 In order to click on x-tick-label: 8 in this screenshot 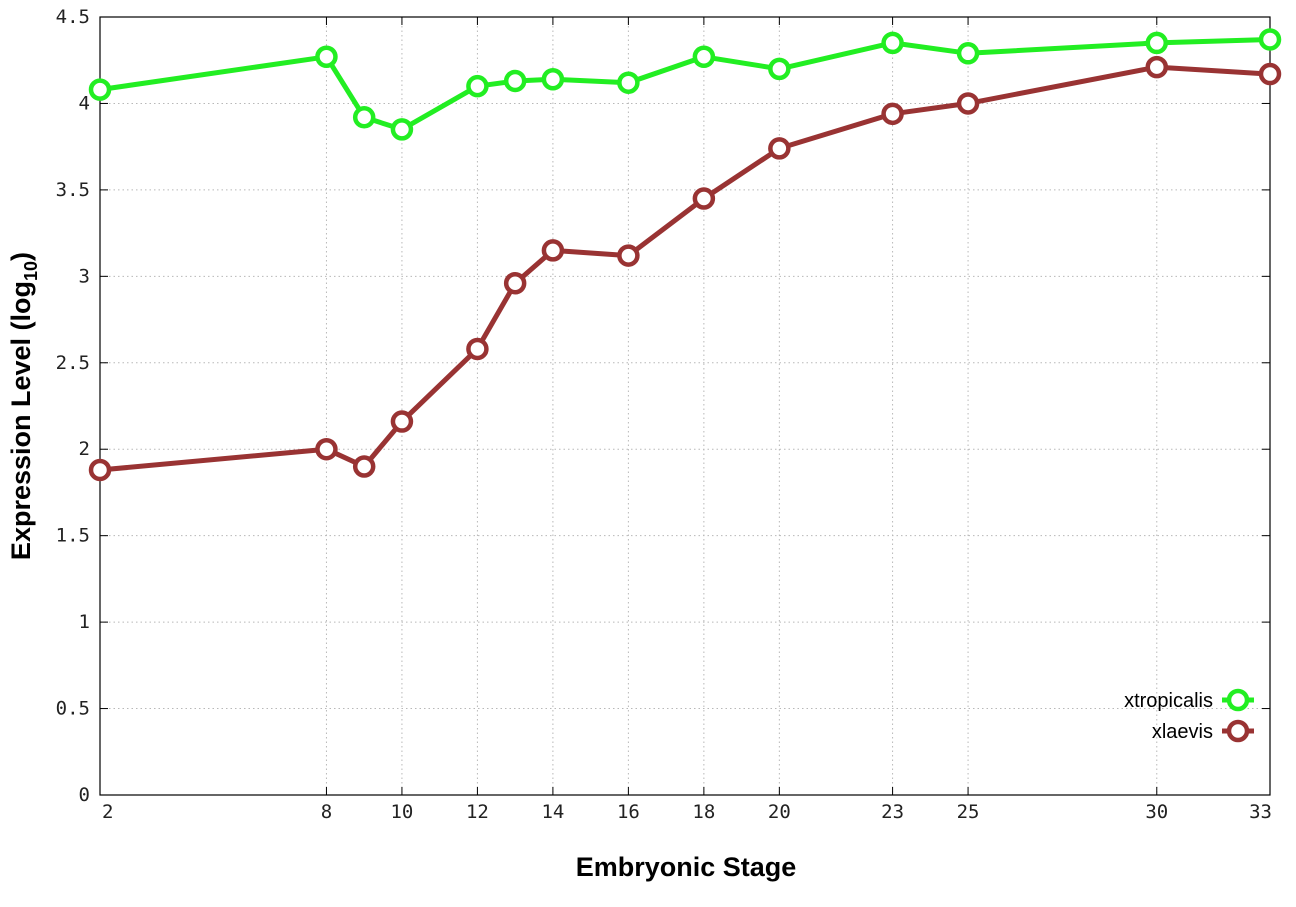, I will do `click(326, 812)`.